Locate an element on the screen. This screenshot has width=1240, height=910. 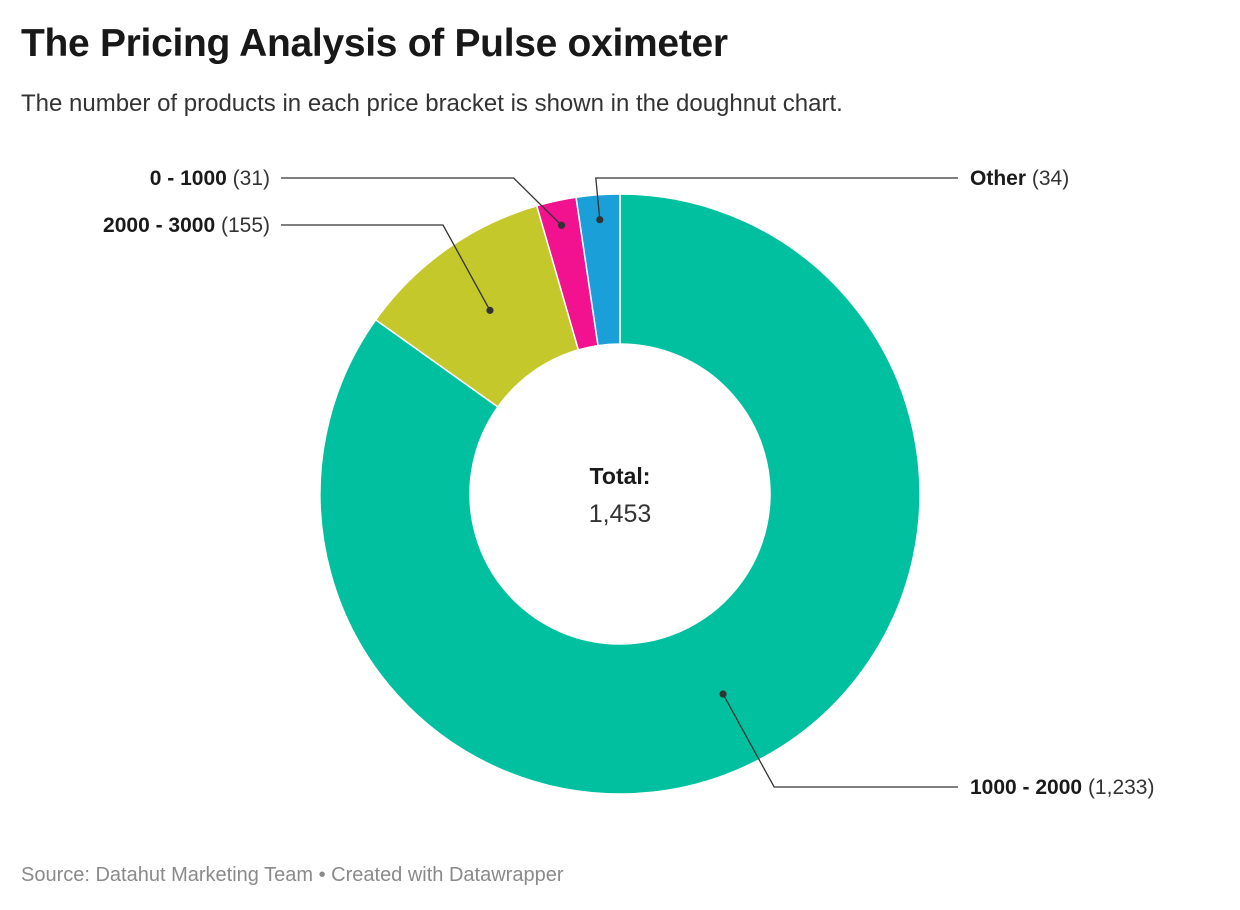
label-name-0-1000: 0 - 1000 is located at coordinates (188, 178).